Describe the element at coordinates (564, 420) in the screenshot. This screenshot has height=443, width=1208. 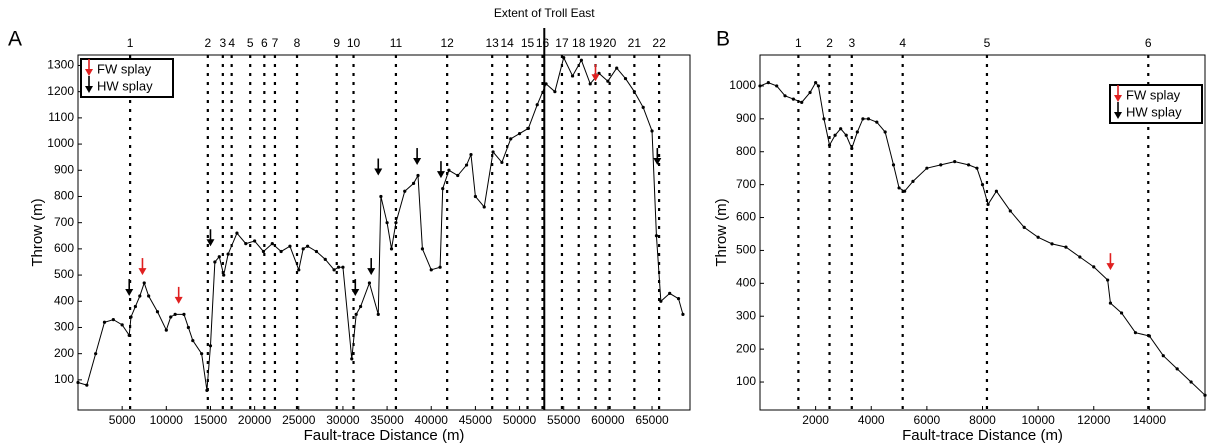
I see `x-tick-label: 55000` at that location.